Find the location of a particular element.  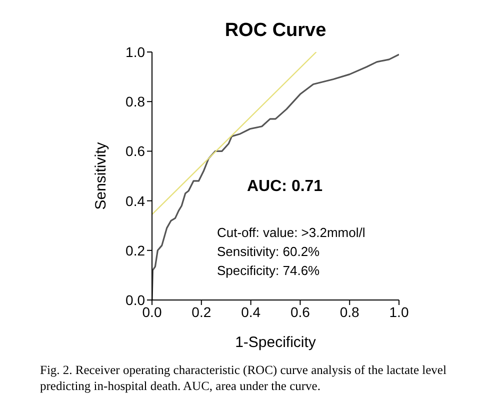

x-tick-label: 0.8 is located at coordinates (350, 312).